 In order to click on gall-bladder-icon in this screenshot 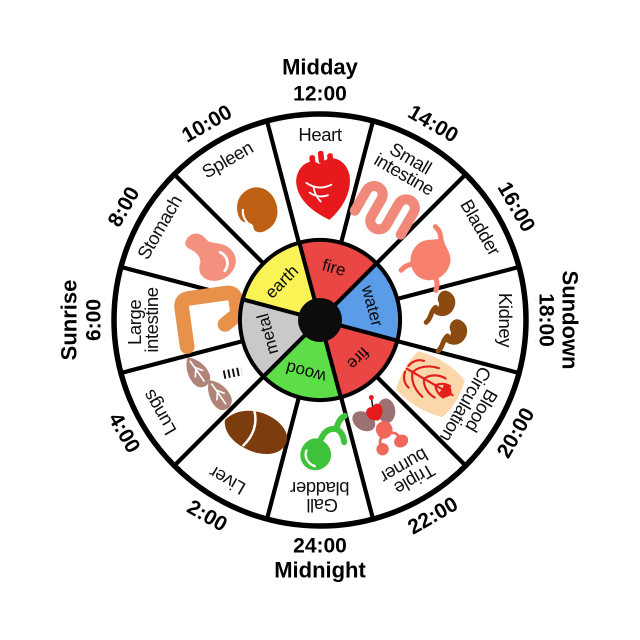, I will do `click(324, 441)`.